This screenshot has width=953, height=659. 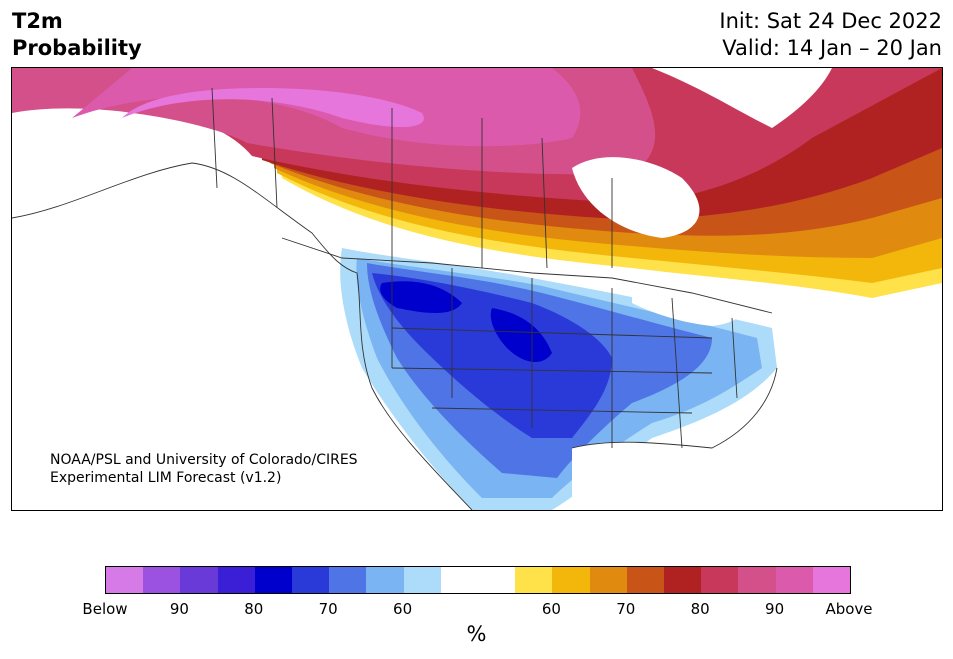 I want to click on colorbar-tick-label: Below, so click(x=105, y=609).